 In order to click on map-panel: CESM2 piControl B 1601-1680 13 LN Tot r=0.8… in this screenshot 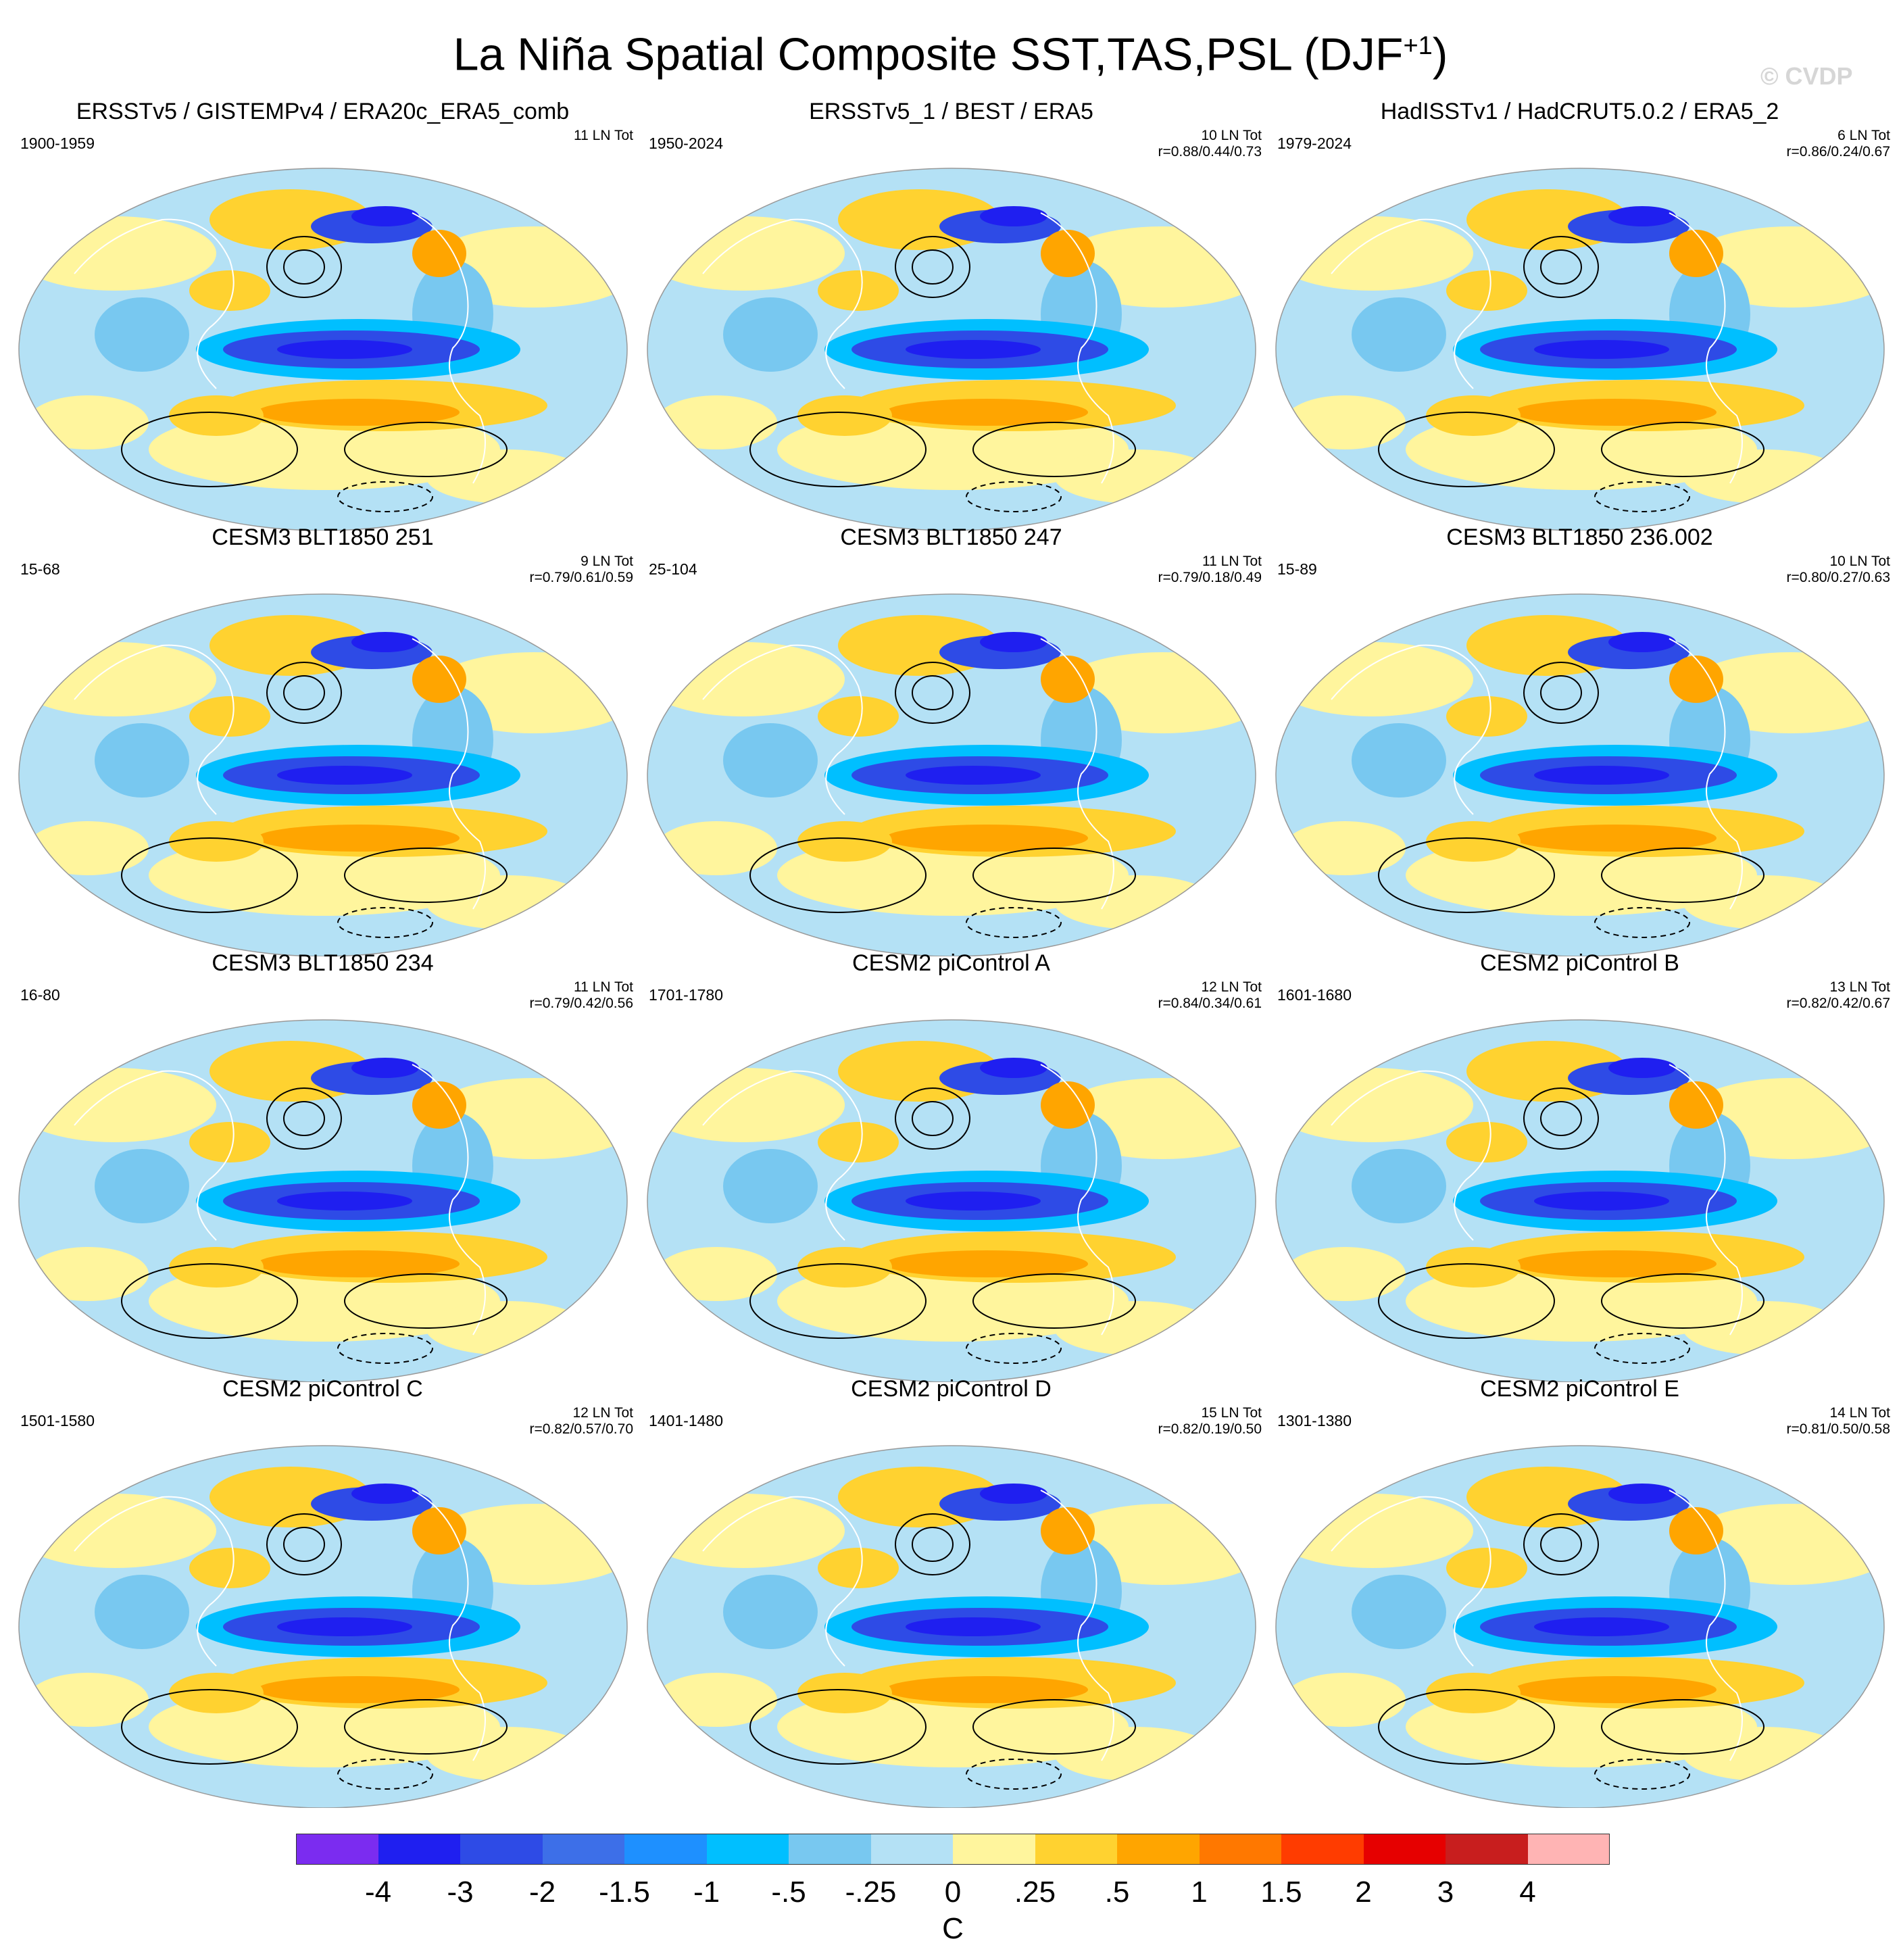, I will do `click(1580, 1166)`.